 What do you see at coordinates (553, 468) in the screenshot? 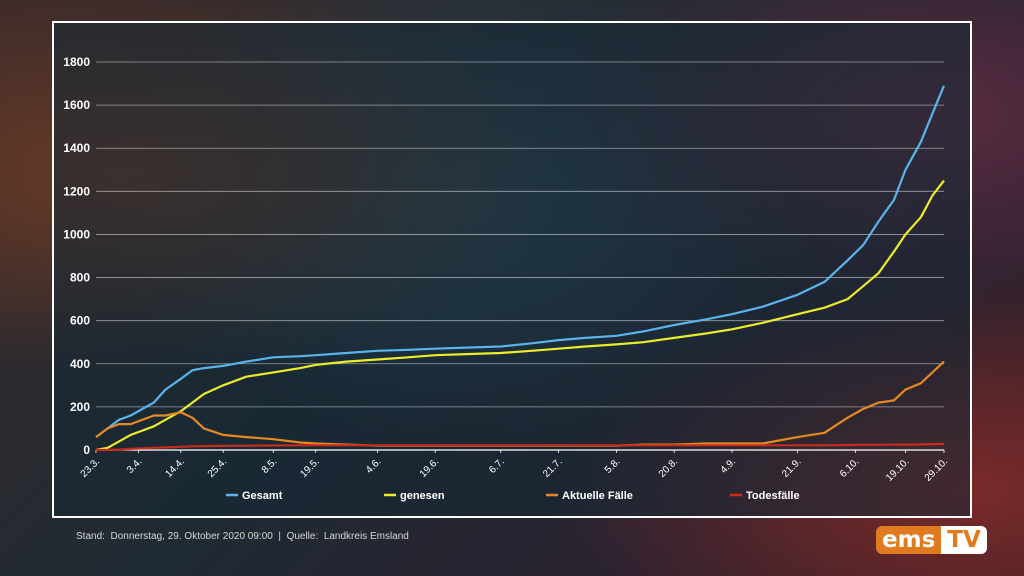
I see `x-tick-label: 21.7.` at bounding box center [553, 468].